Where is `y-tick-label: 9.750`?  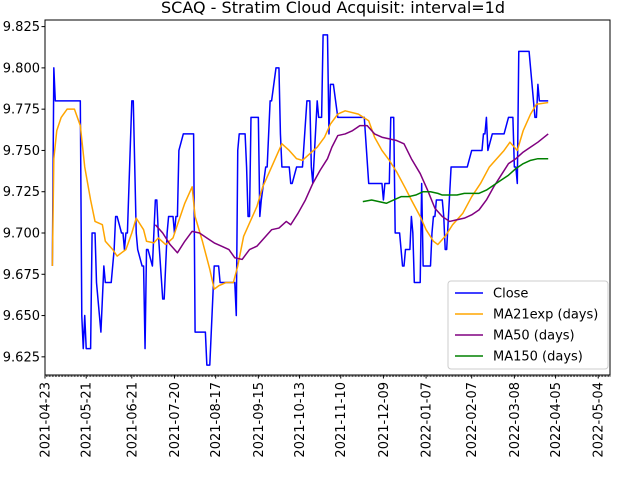 y-tick-label: 9.750 is located at coordinates (21, 151).